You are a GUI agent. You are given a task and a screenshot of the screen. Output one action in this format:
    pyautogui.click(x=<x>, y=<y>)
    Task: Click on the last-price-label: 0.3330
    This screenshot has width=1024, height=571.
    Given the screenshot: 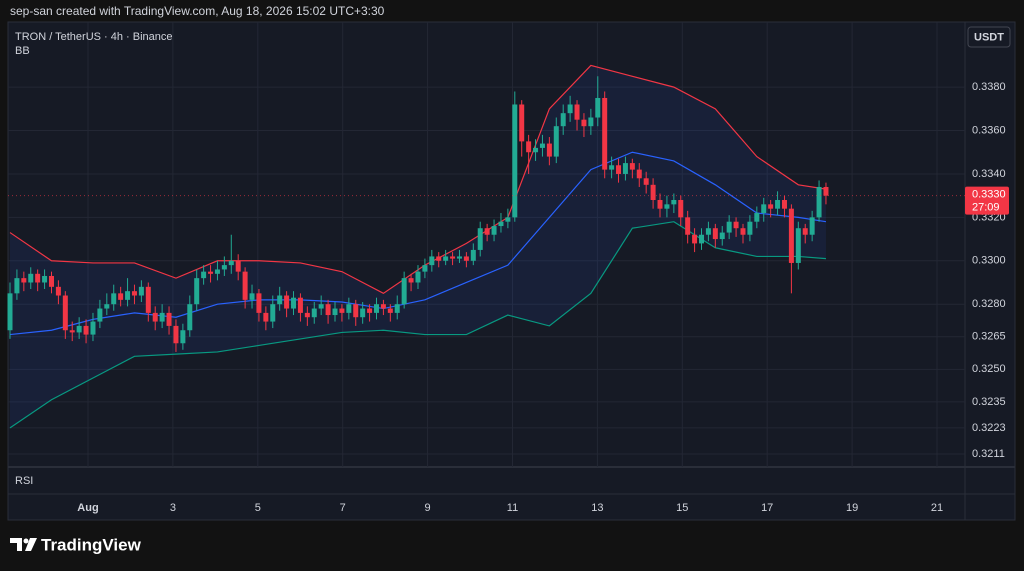 What is the action you would take?
    pyautogui.click(x=989, y=195)
    